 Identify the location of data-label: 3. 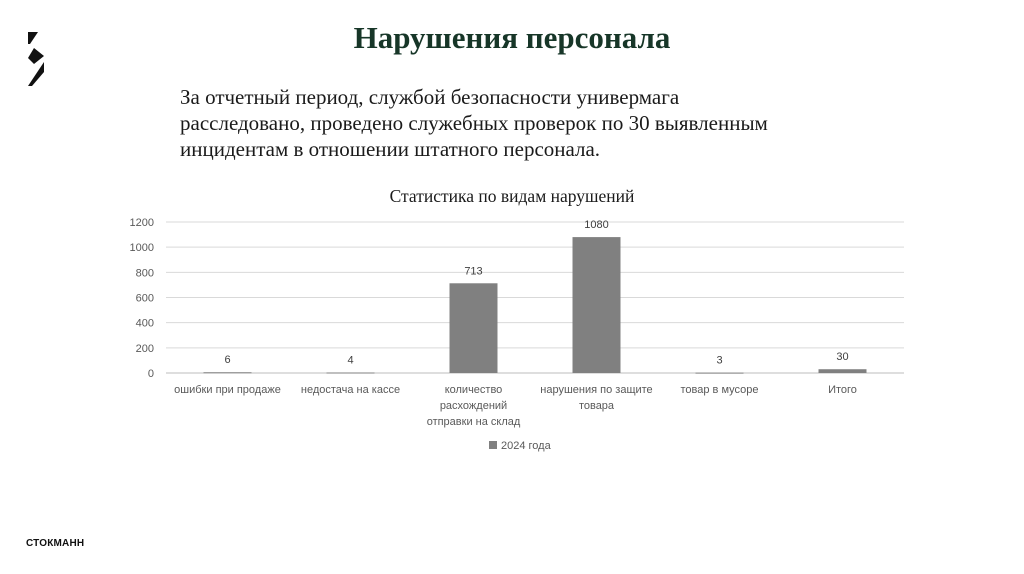
(719, 361).